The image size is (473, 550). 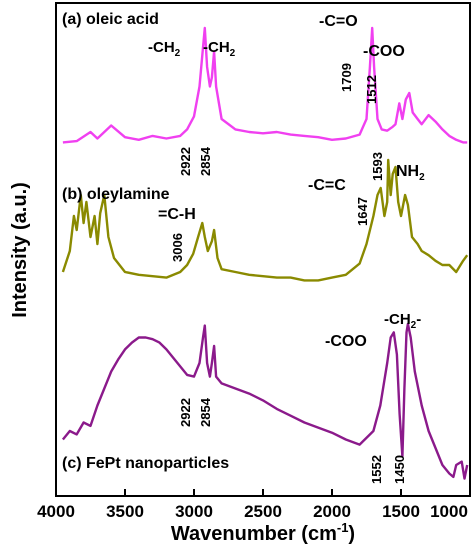 What do you see at coordinates (125, 511) in the screenshot?
I see `x-tick-label: 3500` at bounding box center [125, 511].